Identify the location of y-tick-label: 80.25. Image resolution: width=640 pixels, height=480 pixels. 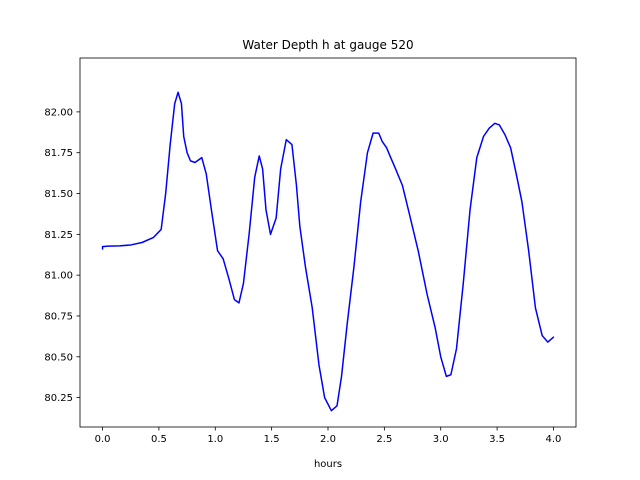
(58, 398).